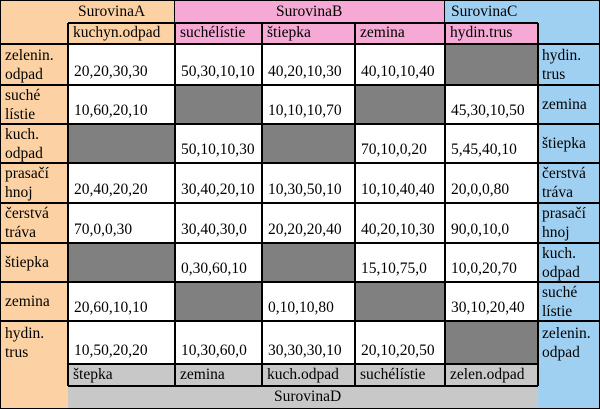 This screenshot has height=409, width=600. What do you see at coordinates (488, 110) in the screenshot?
I see `cell-value: 45,30,10,50` at bounding box center [488, 110].